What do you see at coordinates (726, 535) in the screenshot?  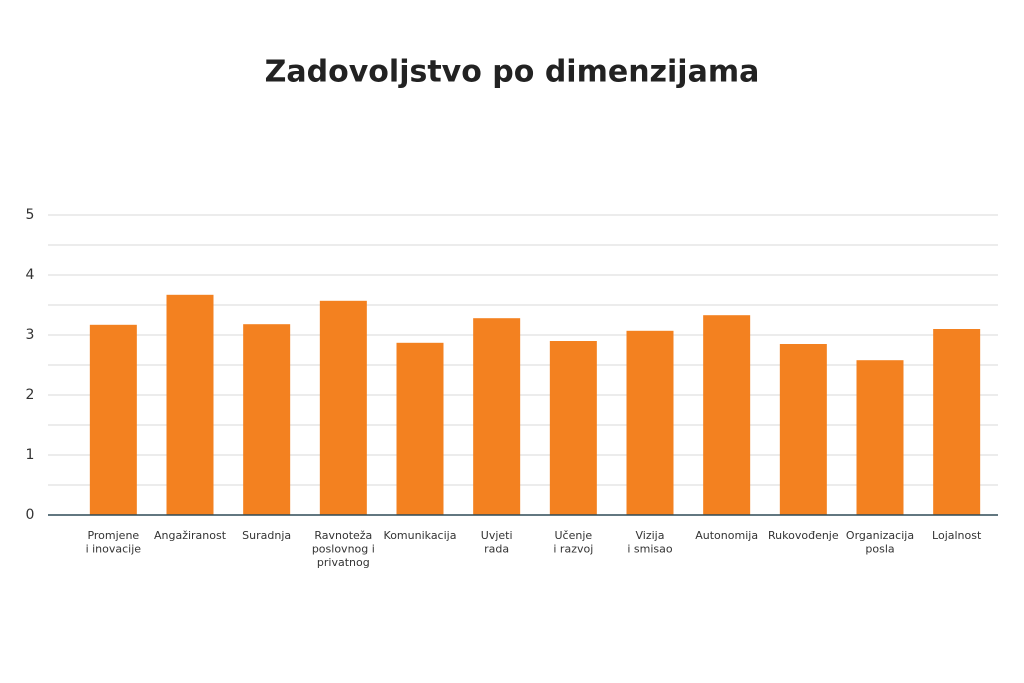 I see `x-tick-label: Autonomija` at bounding box center [726, 535].